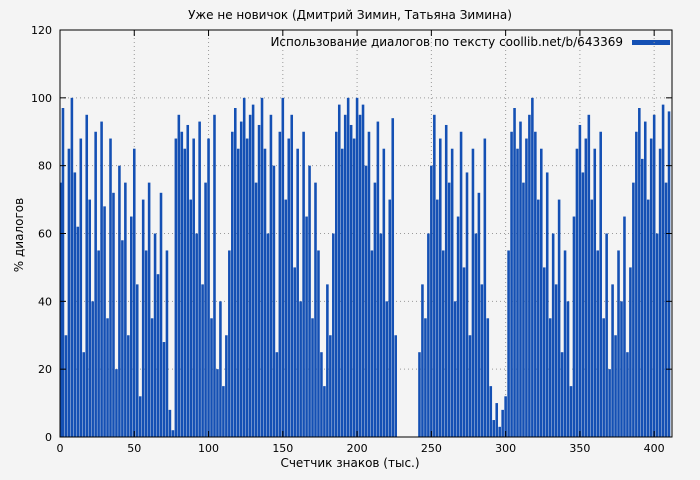 The image size is (700, 480). What do you see at coordinates (134, 448) in the screenshot?
I see `x-tick-label: 50` at bounding box center [134, 448].